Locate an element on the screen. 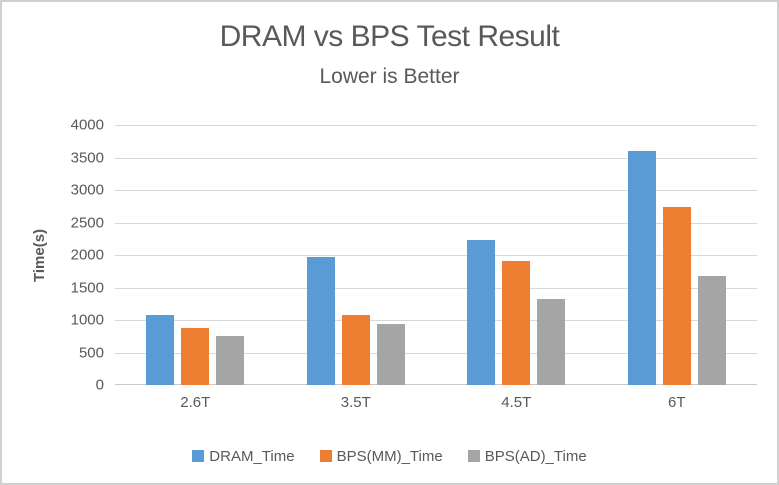 This screenshot has height=485, width=779. x-axis-category-label: 2.6T is located at coordinates (195, 402).